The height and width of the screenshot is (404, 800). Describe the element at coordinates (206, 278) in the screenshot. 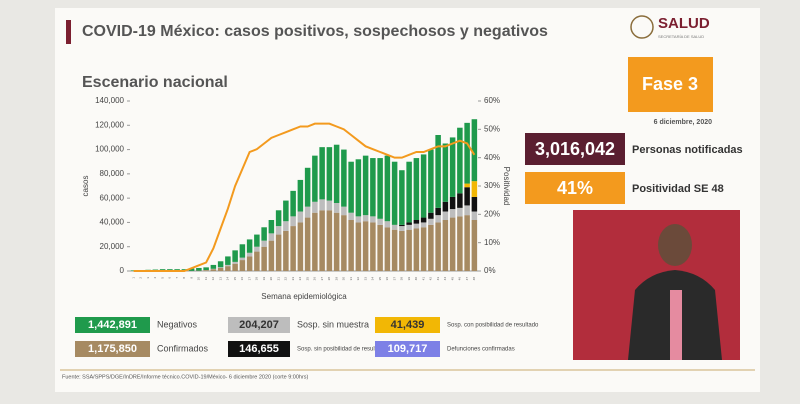

I see `x-tick-label: 11` at that location.